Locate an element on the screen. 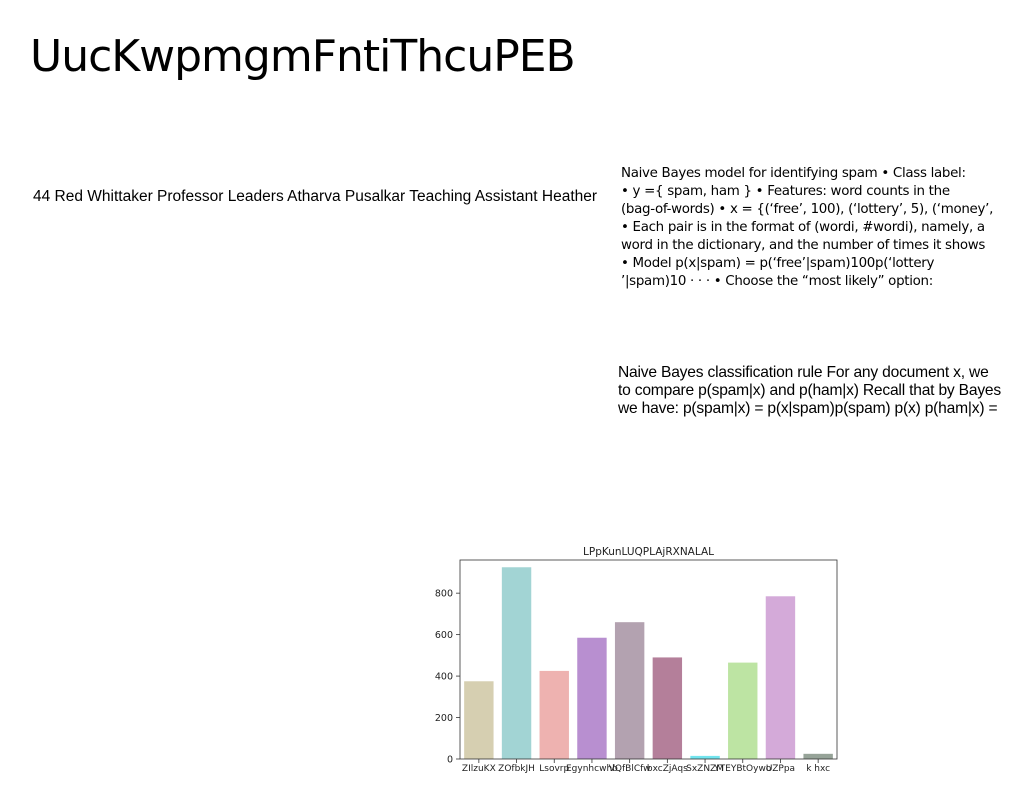 The width and height of the screenshot is (1024, 788). x-tick-label: k hxc is located at coordinates (818, 769).